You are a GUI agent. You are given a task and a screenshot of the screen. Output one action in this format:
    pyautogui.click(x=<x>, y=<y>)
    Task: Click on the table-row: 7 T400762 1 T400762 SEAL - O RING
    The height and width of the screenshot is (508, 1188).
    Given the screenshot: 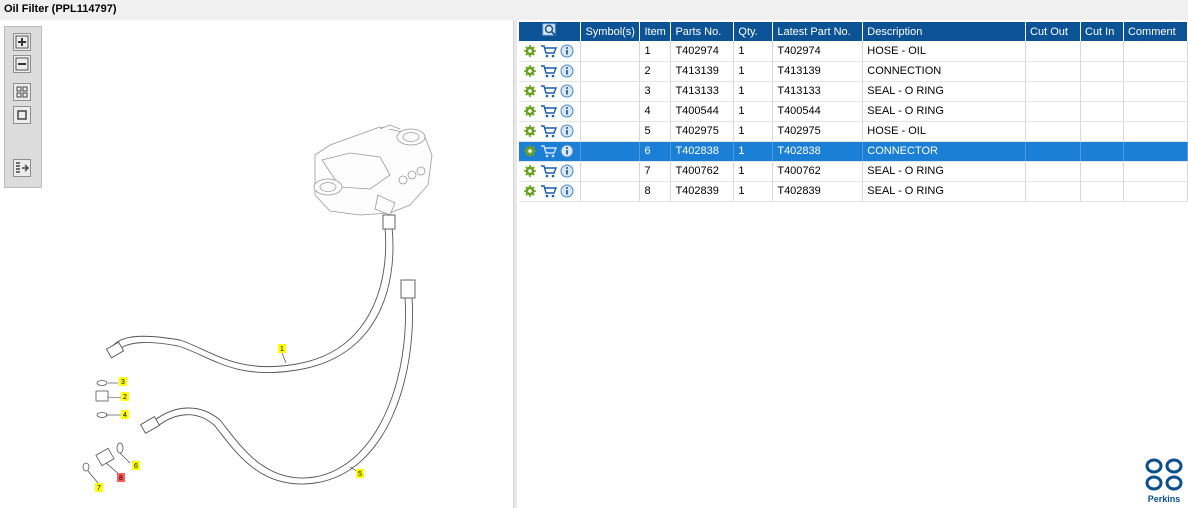 What is the action you would take?
    pyautogui.click(x=853, y=171)
    